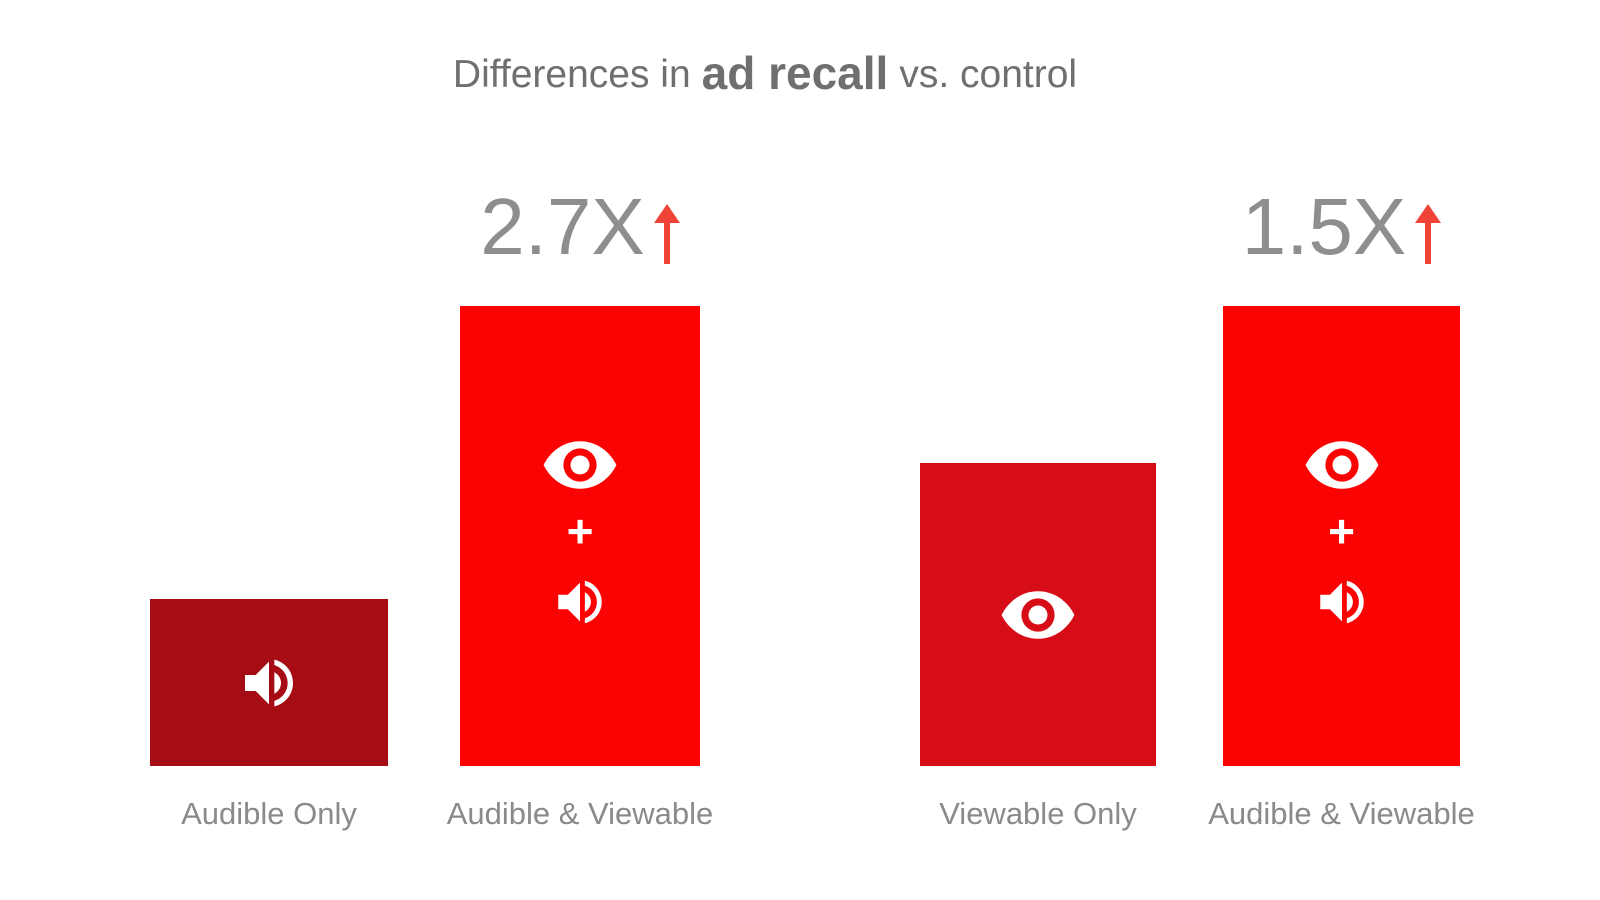  Describe the element at coordinates (1038, 813) in the screenshot. I see `x-label-viewable-only: Viewable Only` at that location.